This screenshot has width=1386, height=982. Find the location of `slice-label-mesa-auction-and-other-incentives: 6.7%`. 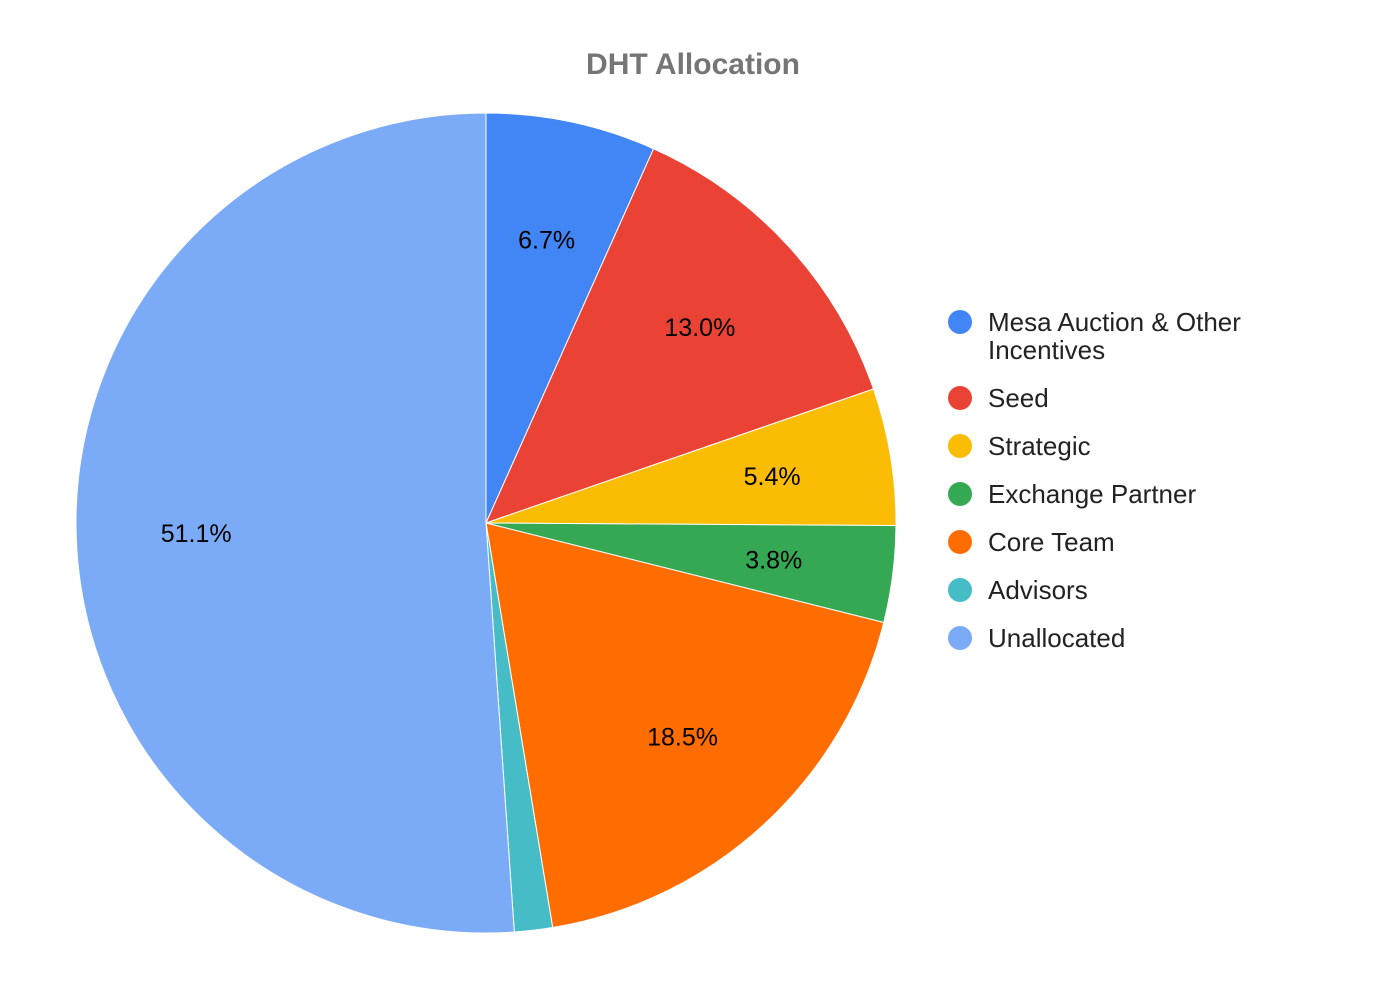

slice-label-mesa-auction-and-other-incentives: 6.7% is located at coordinates (546, 240).